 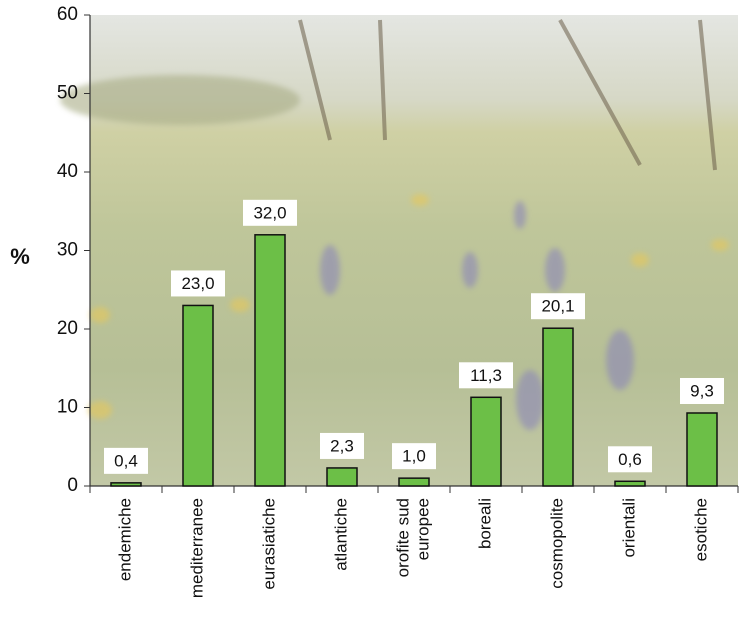 What do you see at coordinates (700, 529) in the screenshot?
I see `x-tick-label: esotiche` at bounding box center [700, 529].